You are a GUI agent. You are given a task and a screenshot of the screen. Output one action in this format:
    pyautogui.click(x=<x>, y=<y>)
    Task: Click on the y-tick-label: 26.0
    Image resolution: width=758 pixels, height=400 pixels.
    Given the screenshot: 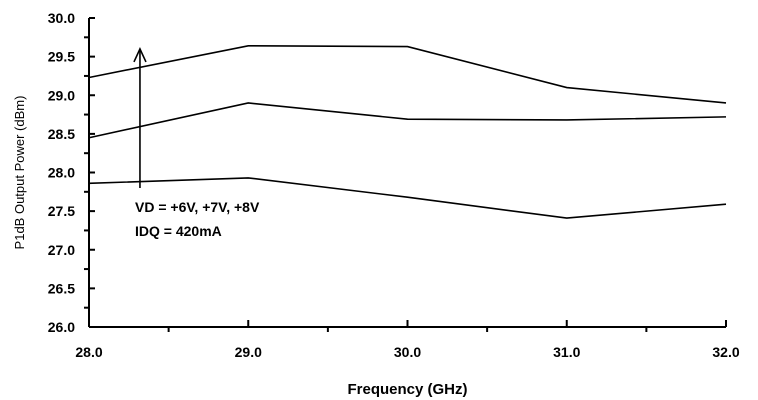 What is the action you would take?
    pyautogui.click(x=61, y=327)
    